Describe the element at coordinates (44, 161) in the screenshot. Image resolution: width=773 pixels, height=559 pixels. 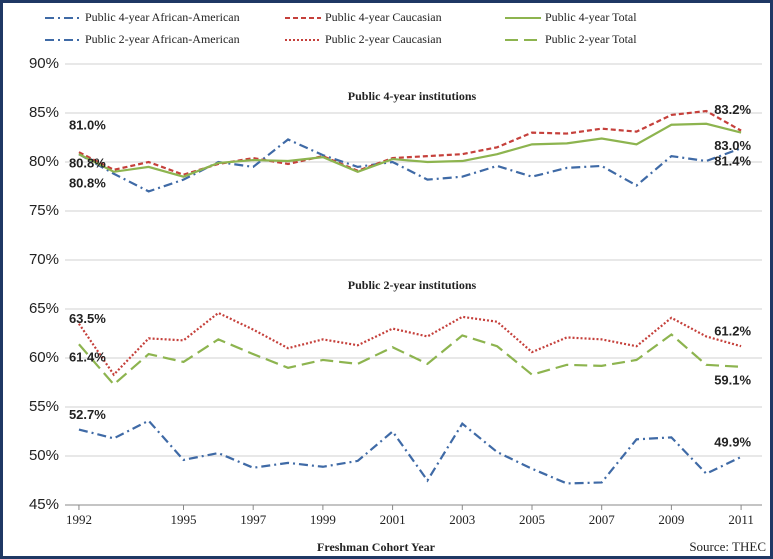
I see `y-tick-label: 80%` at that location.